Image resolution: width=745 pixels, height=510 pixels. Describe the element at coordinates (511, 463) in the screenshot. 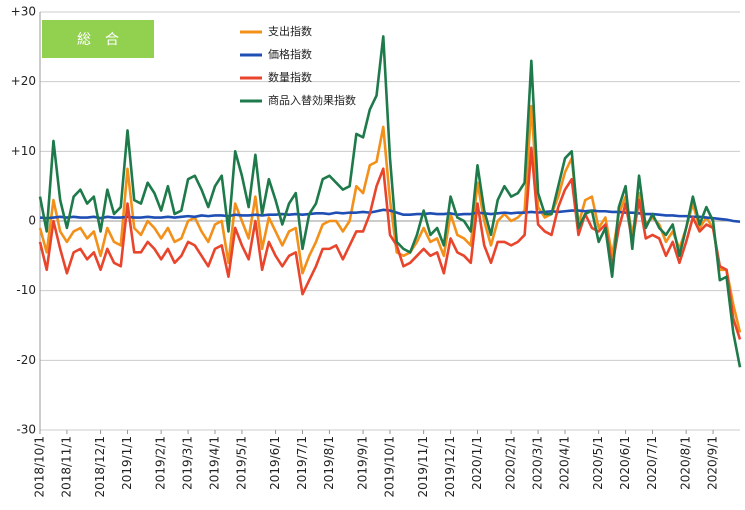

I see `x-tick-label: 2020/2/1` at that location.